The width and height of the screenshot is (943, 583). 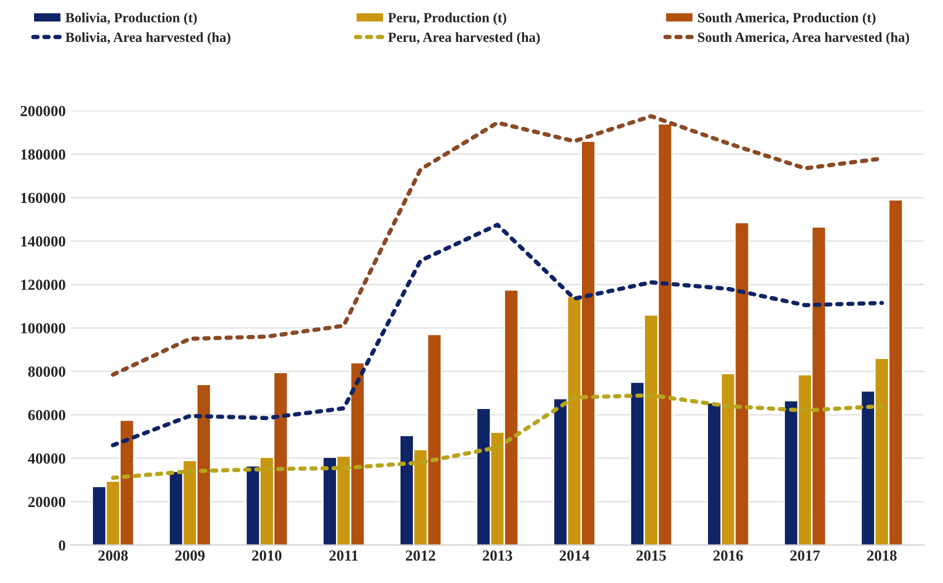 What do you see at coordinates (43, 328) in the screenshot?
I see `y-tick-label: 100000` at bounding box center [43, 328].